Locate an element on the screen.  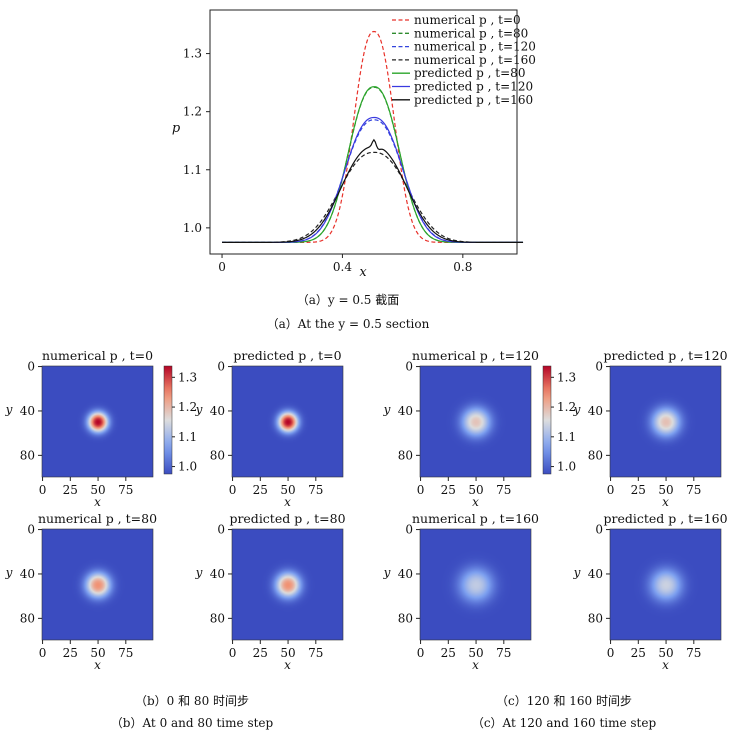
x-tick-label: 0 is located at coordinates (222, 267).